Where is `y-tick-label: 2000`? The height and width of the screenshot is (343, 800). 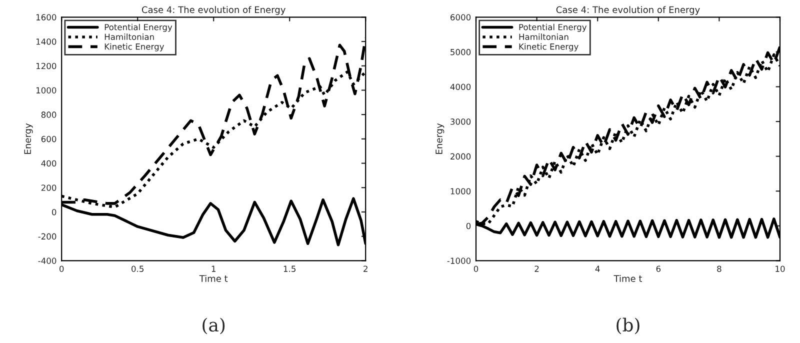
y-tick-label: 2000 is located at coordinates (460, 156).